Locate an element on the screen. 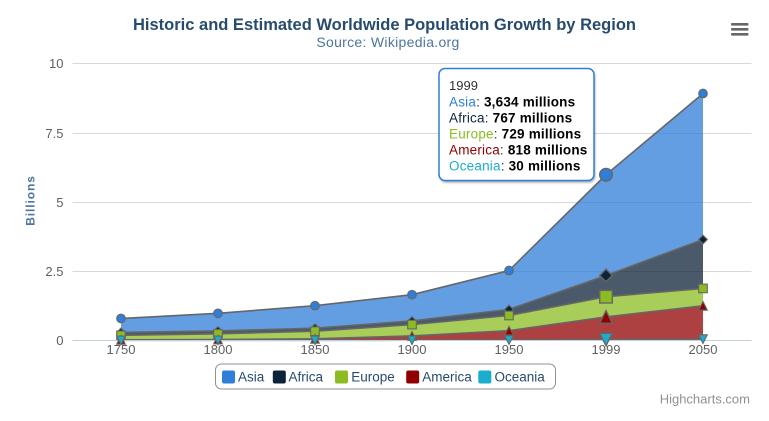 This screenshot has height=421, width=769. svg-text: Europe: 729 millions is located at coordinates (515, 134).